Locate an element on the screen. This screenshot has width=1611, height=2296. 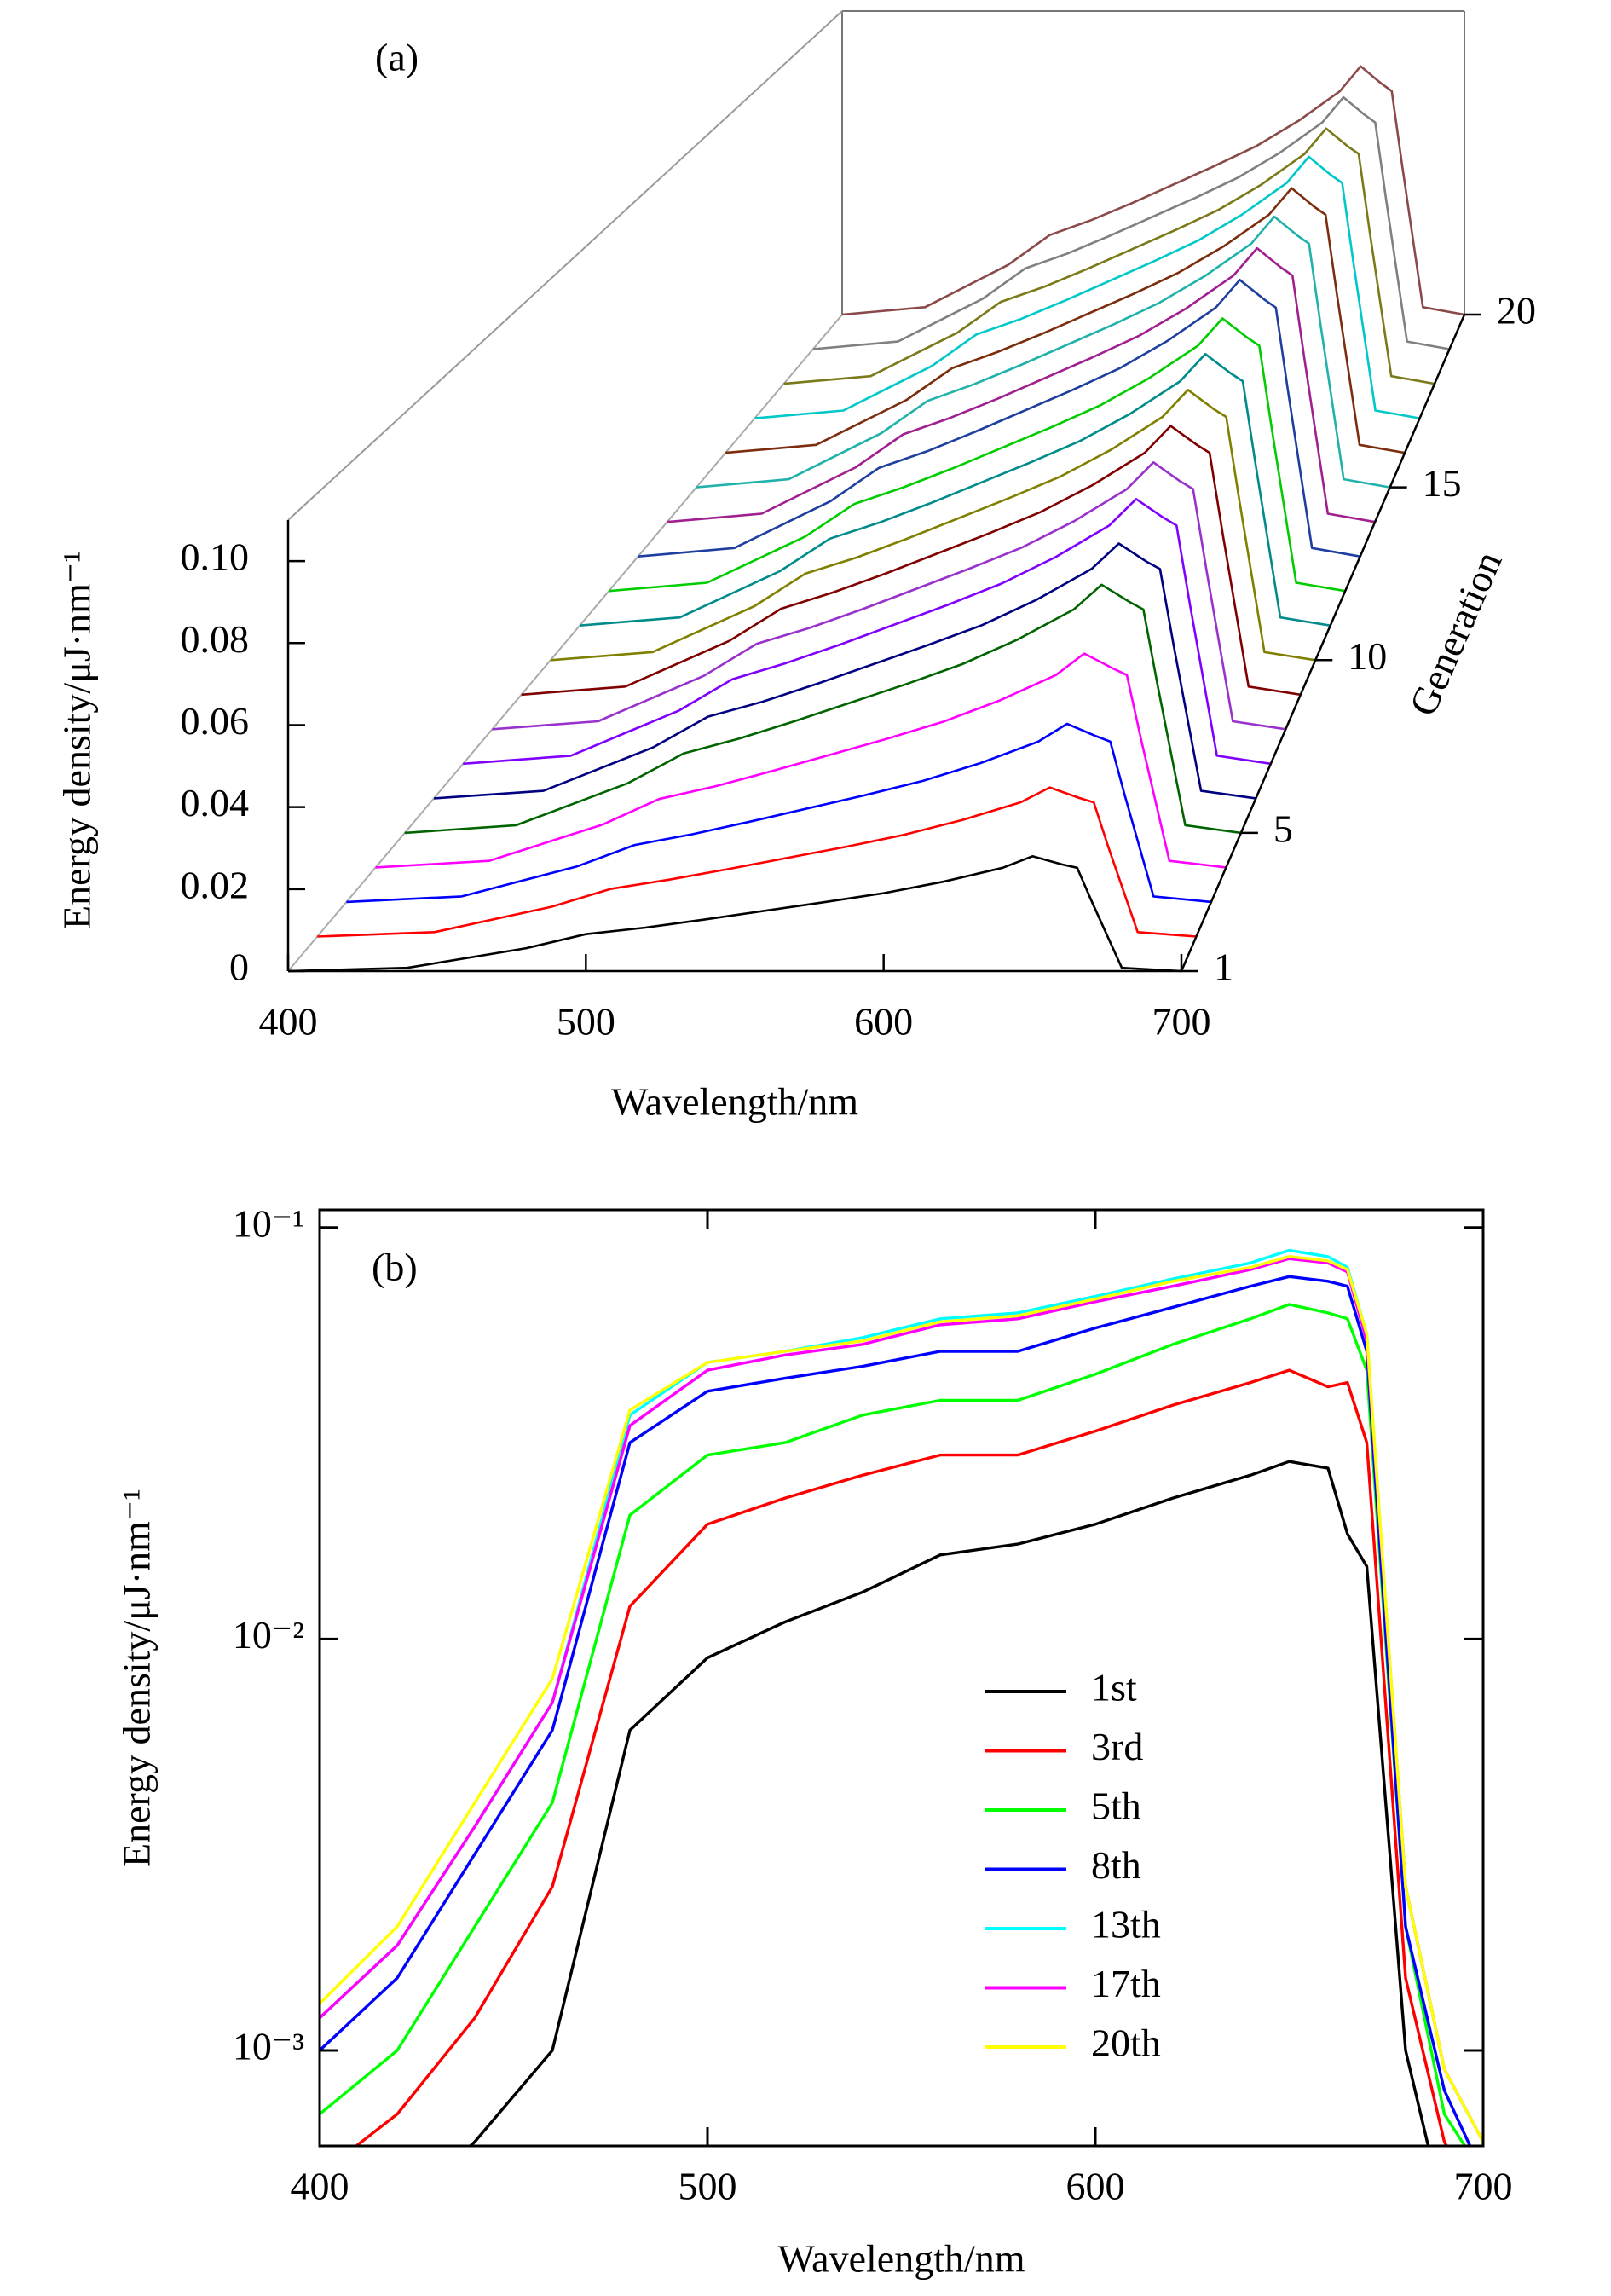
z-tick-label: 5 is located at coordinates (1283, 829).